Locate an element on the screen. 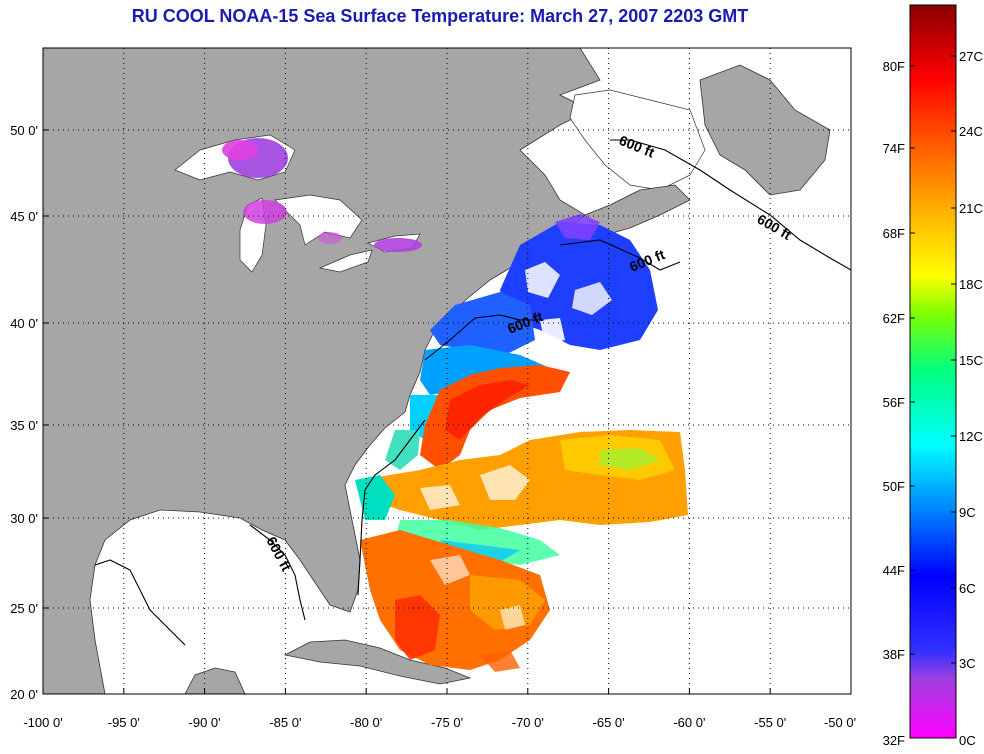 The width and height of the screenshot is (984, 754). lon-tick-label: -50 0' is located at coordinates (840, 722).